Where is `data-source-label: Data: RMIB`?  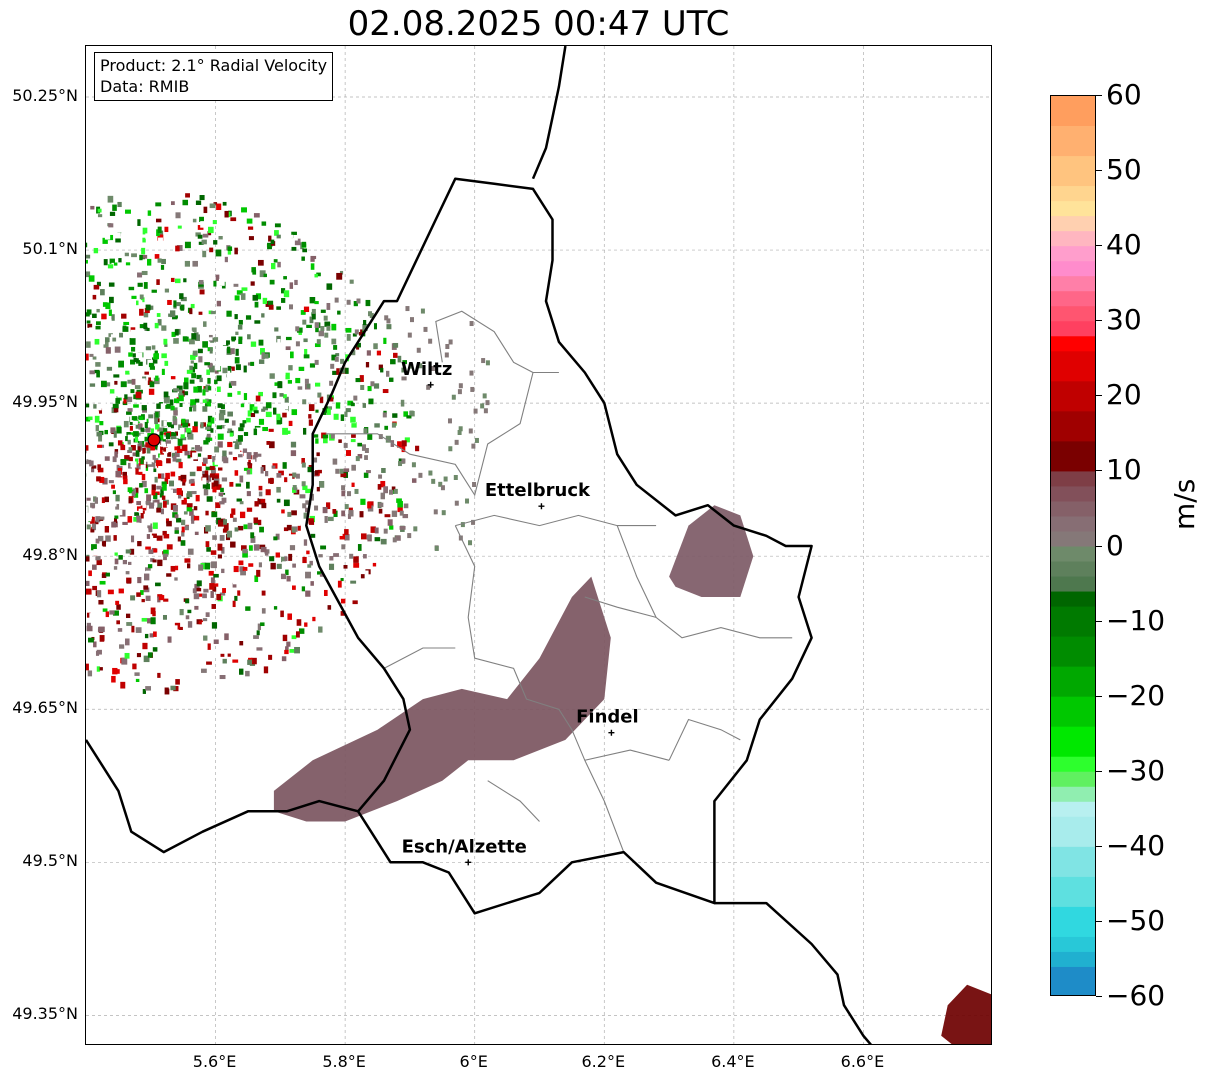 data-source-label: Data: RMIB is located at coordinates (145, 86).